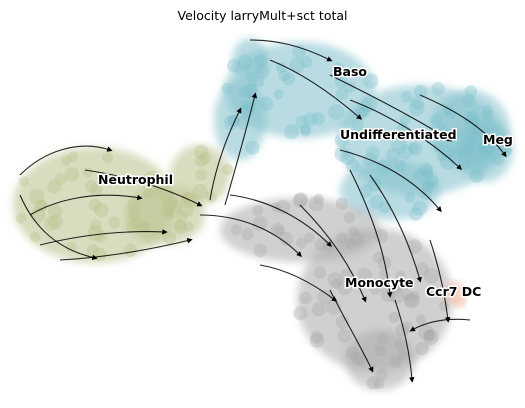 Image resolution: width=525 pixels, height=408 pixels. What do you see at coordinates (390, 190) in the screenshot?
I see `cluster-region-undifferentiated` at bounding box center [390, 190].